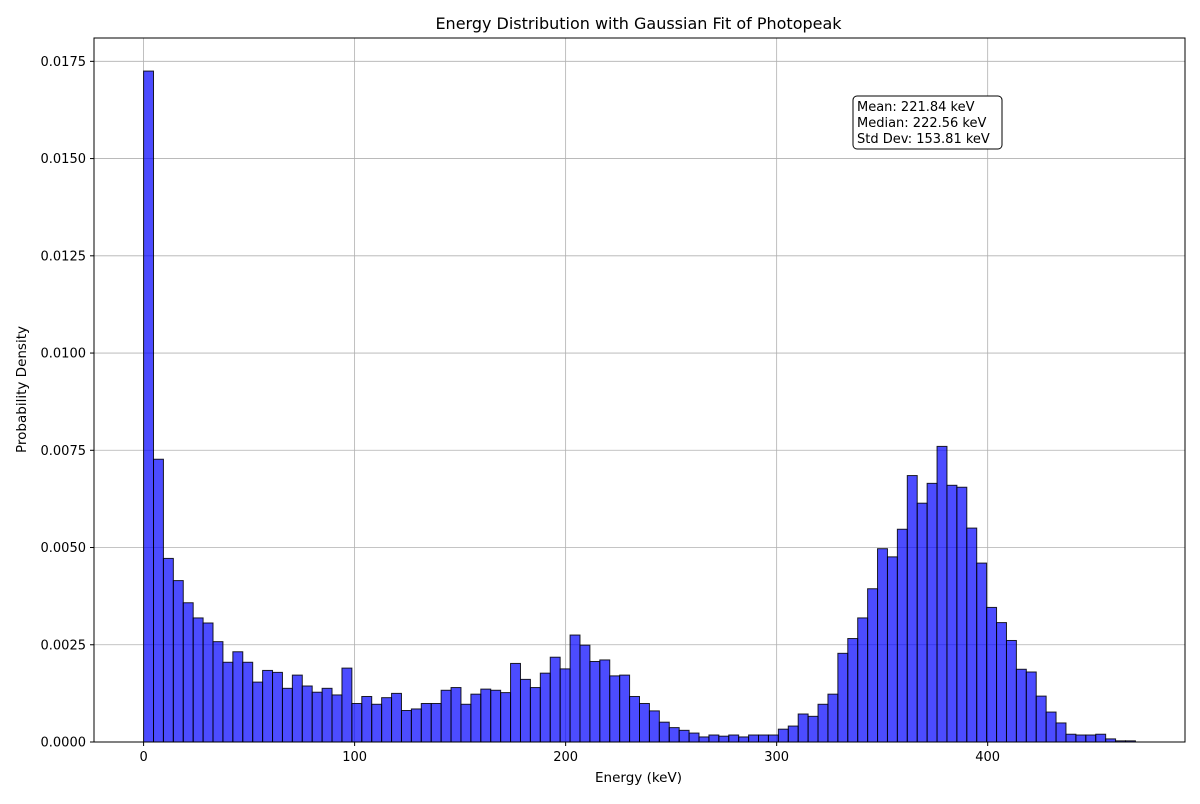 Image resolution: width=1200 pixels, height=804 pixels. I want to click on stats-annotation-box, so click(927, 122).